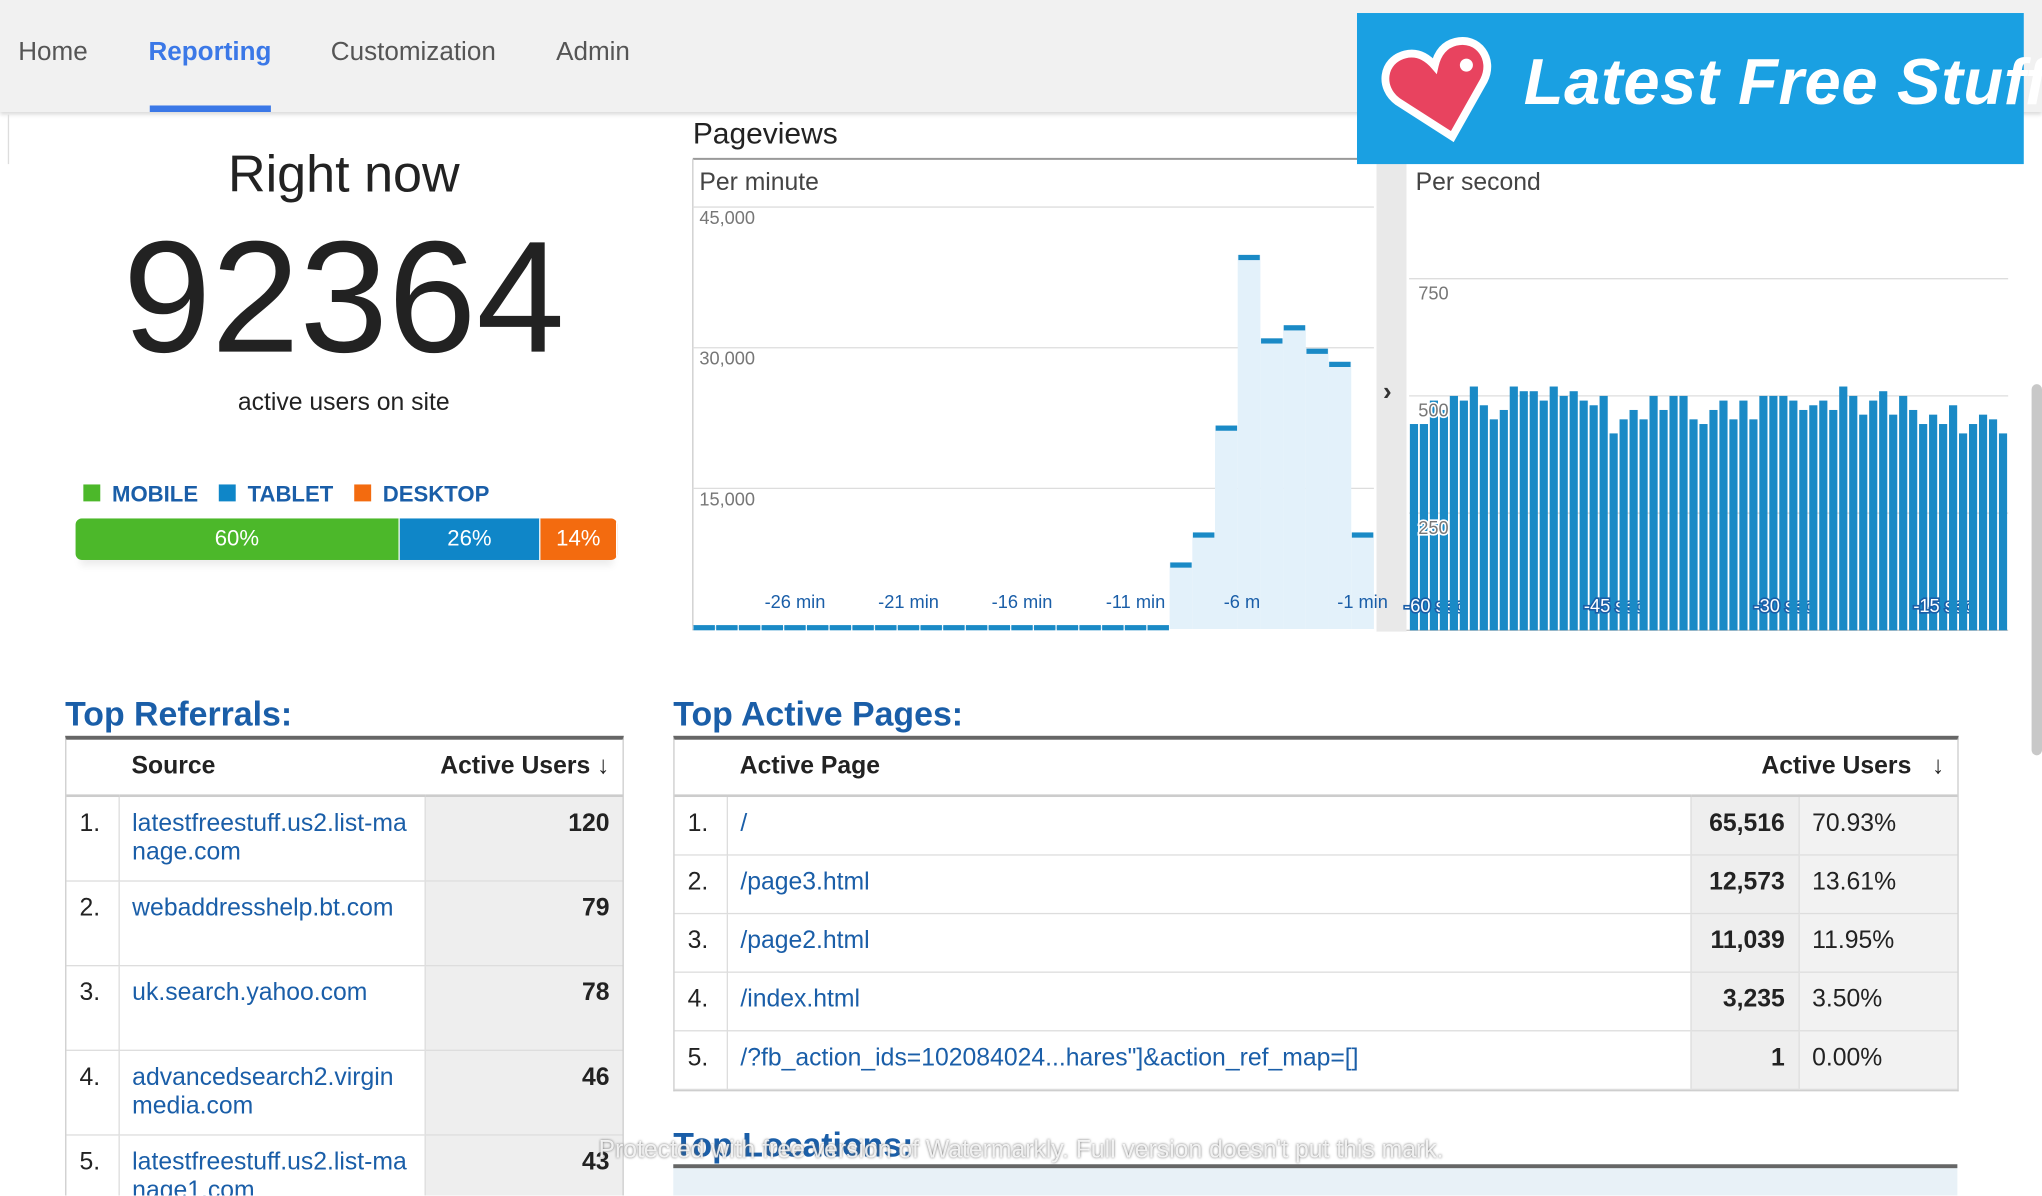 The width and height of the screenshot is (2042, 1196). I want to click on active-tab-indicator, so click(210, 108).